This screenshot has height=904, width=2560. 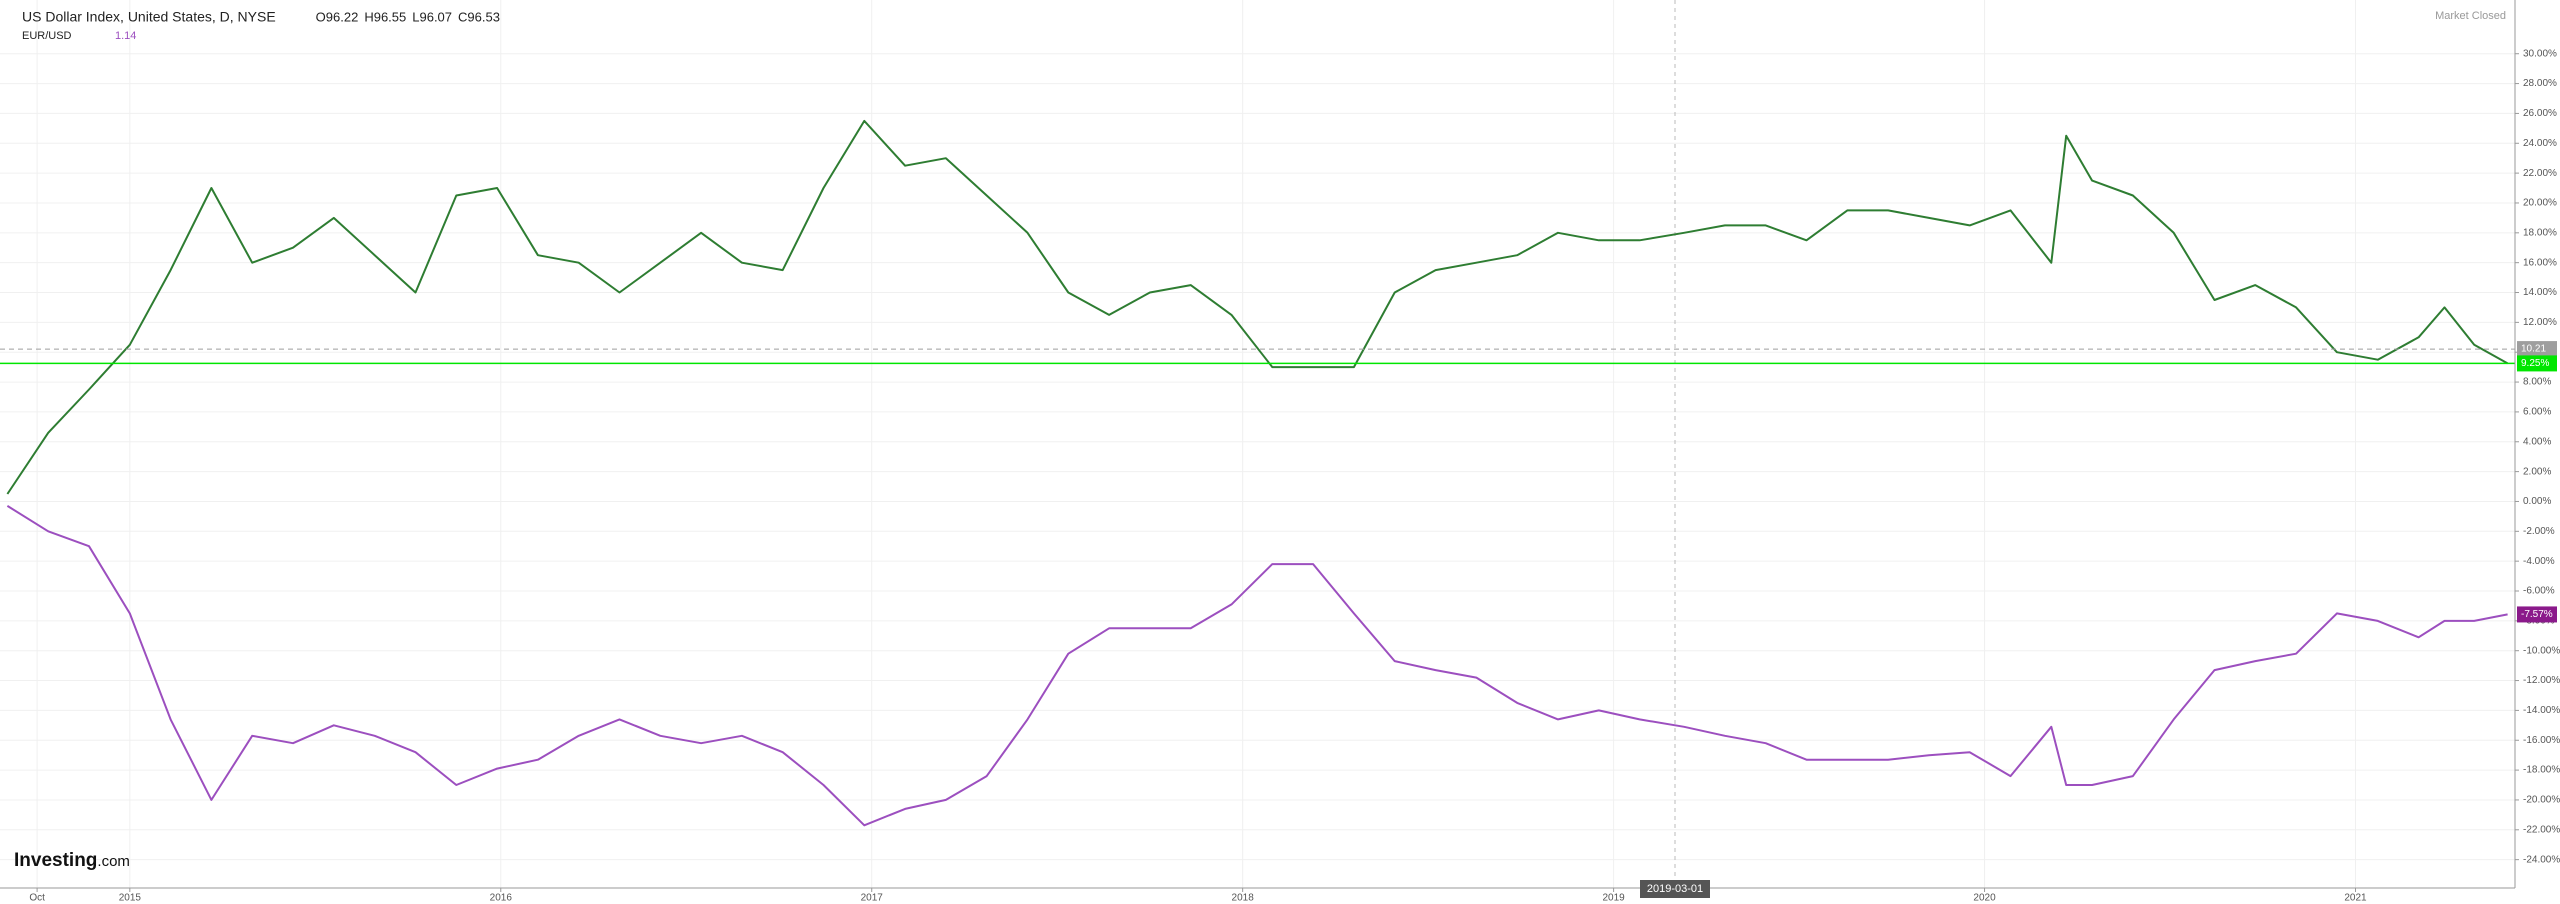 What do you see at coordinates (2537, 441) in the screenshot?
I see `y-tick-label: 4.00%` at bounding box center [2537, 441].